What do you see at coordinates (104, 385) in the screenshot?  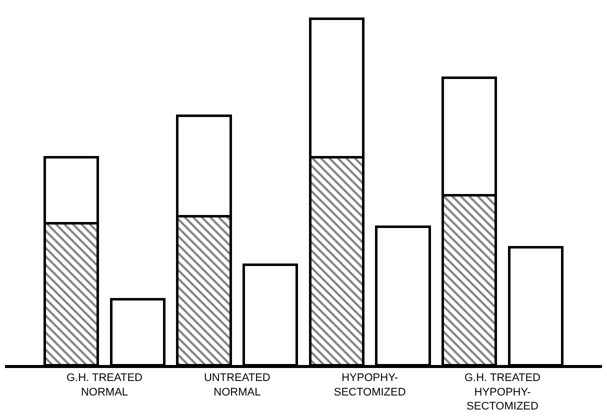 I see `x-tick-label: G.H. TREATED NORMAL` at bounding box center [104, 385].